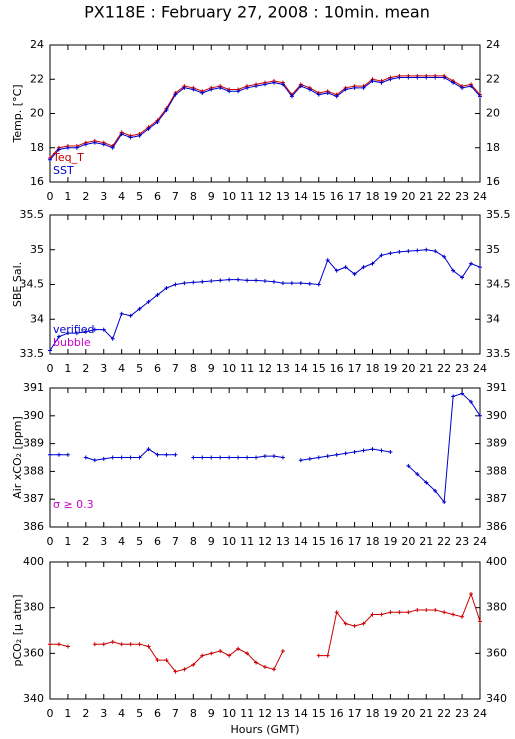 The width and height of the screenshot is (515, 739). What do you see at coordinates (480, 368) in the screenshot?
I see `x-tick-label: 24` at bounding box center [480, 368].